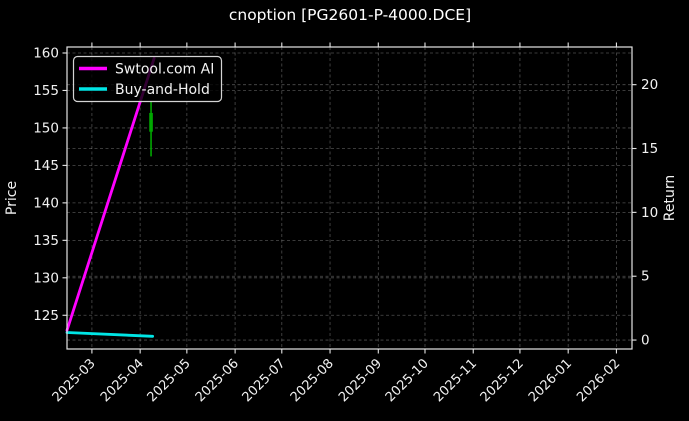  I want to click on x-tick-label: 2025-04, so click(122, 380).